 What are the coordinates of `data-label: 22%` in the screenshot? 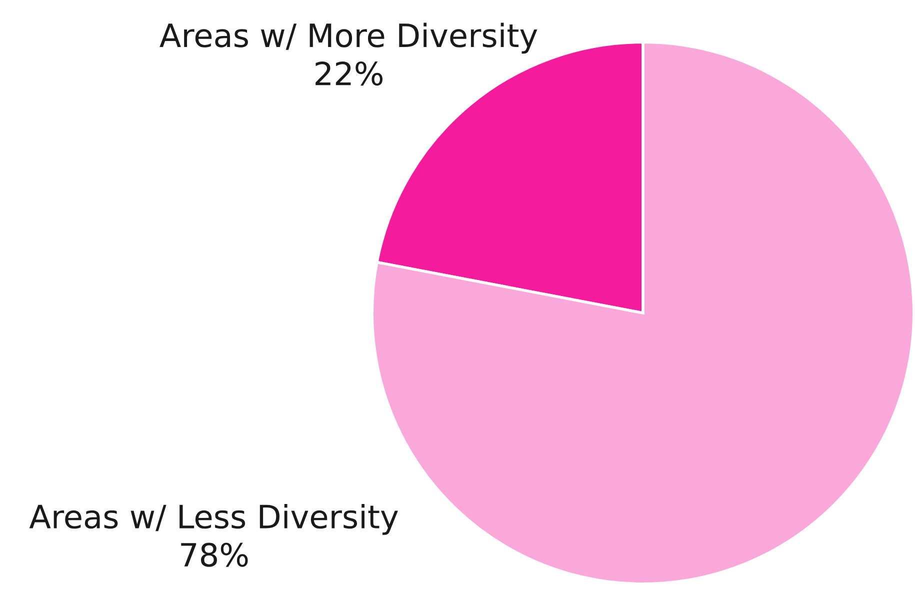 It's located at (349, 73).